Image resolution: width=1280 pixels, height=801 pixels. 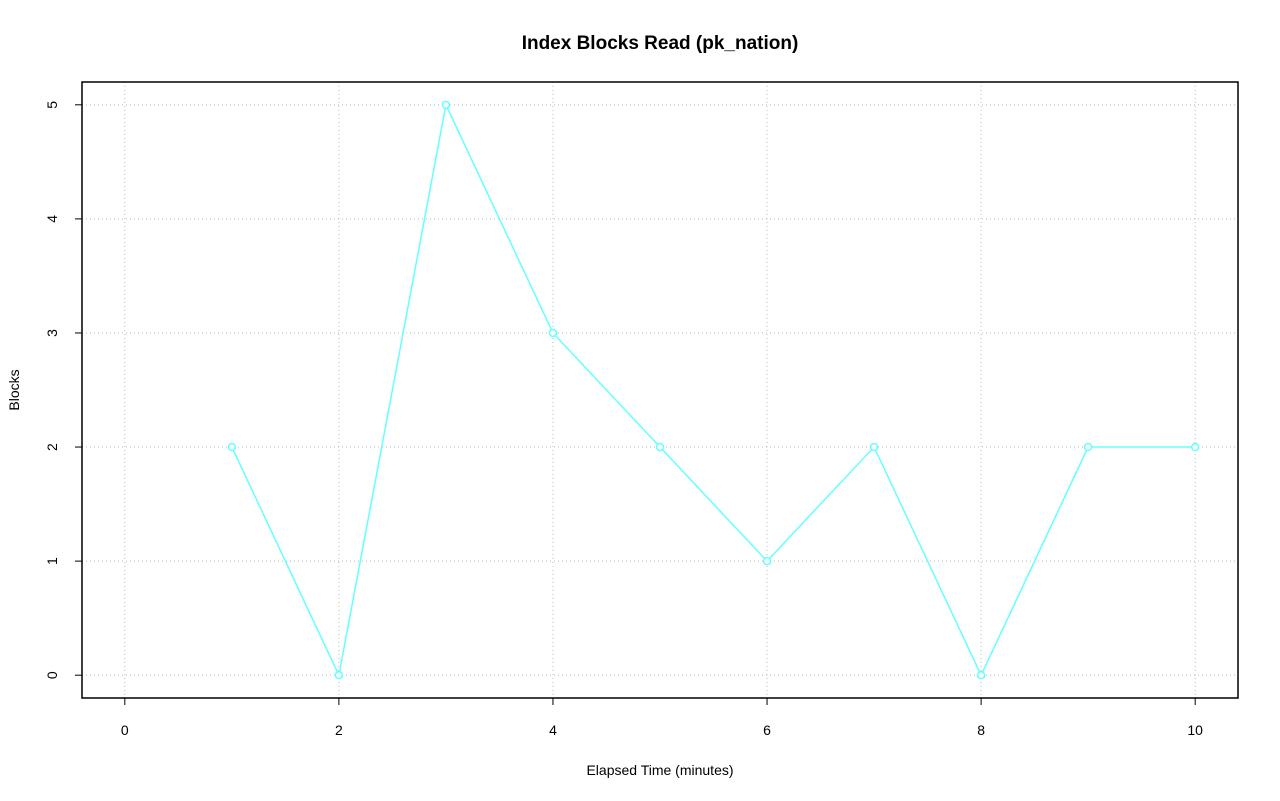 What do you see at coordinates (52, 447) in the screenshot?
I see `y-tick-label: 2` at bounding box center [52, 447].